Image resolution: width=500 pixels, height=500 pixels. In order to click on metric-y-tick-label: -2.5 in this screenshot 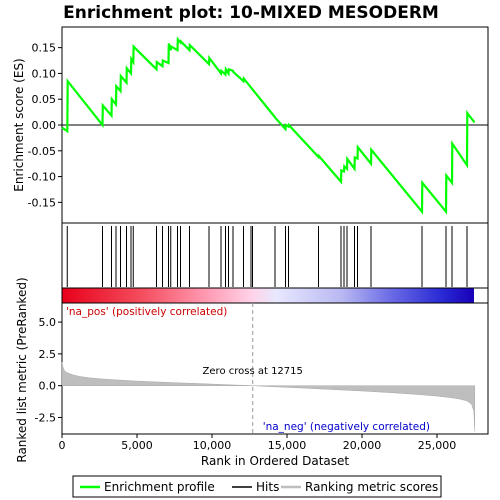, I will do `click(45, 417)`.